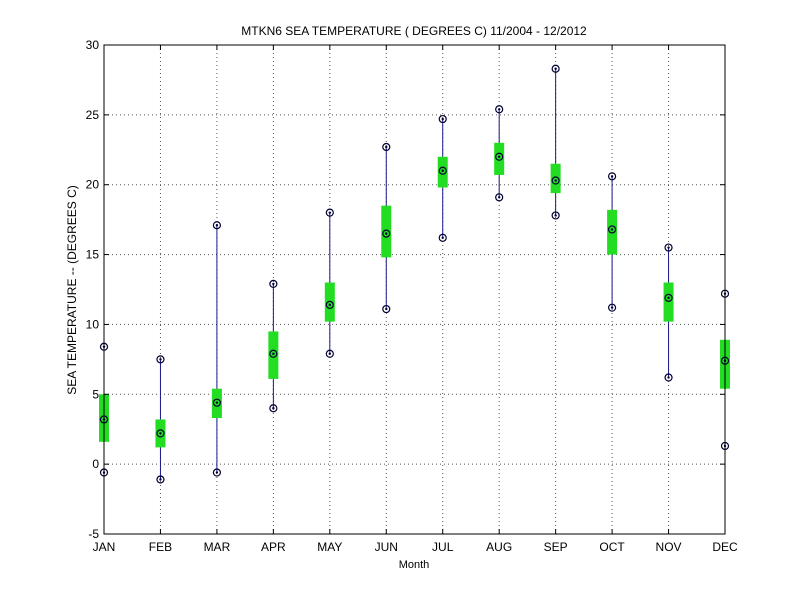 This screenshot has width=800, height=605. Describe the element at coordinates (499, 547) in the screenshot. I see `x-tick-label-aug: AUG` at that location.